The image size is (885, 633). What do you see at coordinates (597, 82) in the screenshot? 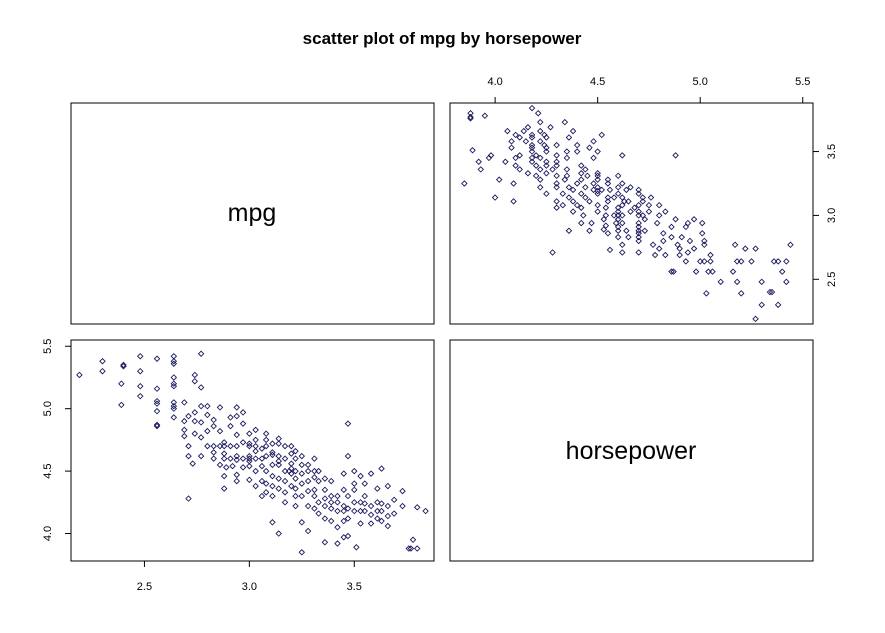
I see `top-axis-tick-label: 4.5` at bounding box center [597, 82].